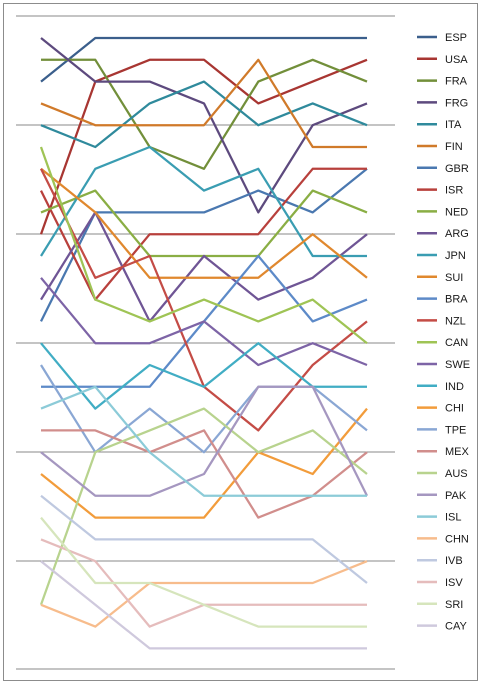  Describe the element at coordinates (455, 256) in the screenshot. I see `legend-label-jpn: JPN` at that location.